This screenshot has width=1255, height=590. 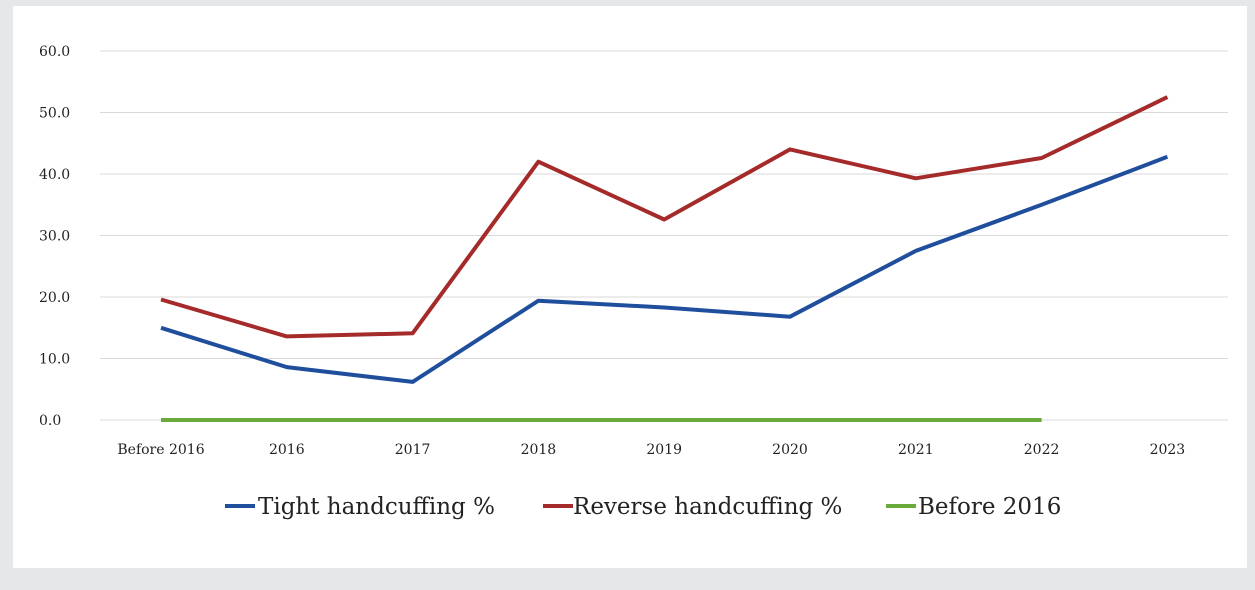 I want to click on y-tick-label: 60.0, so click(x=54, y=52).